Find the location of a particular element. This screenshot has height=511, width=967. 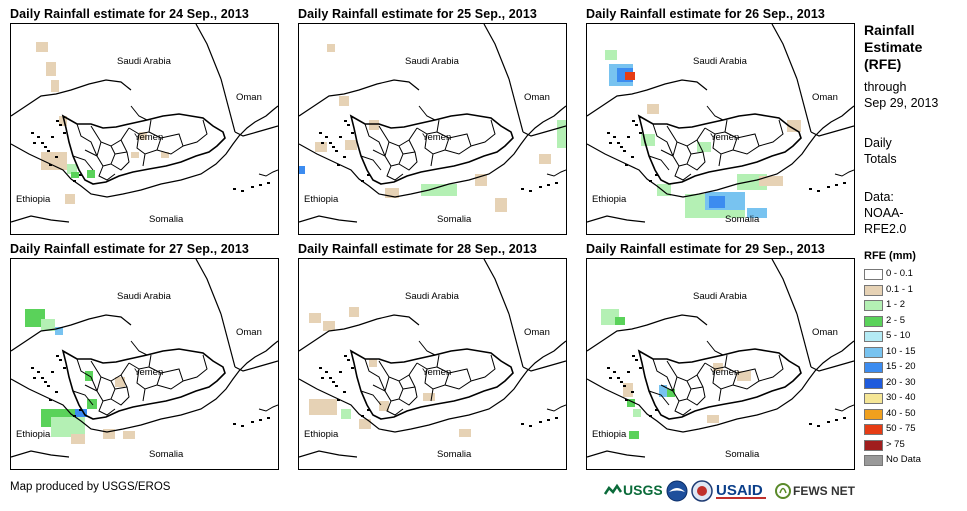

commerce-seal-icon is located at coordinates (702, 491).